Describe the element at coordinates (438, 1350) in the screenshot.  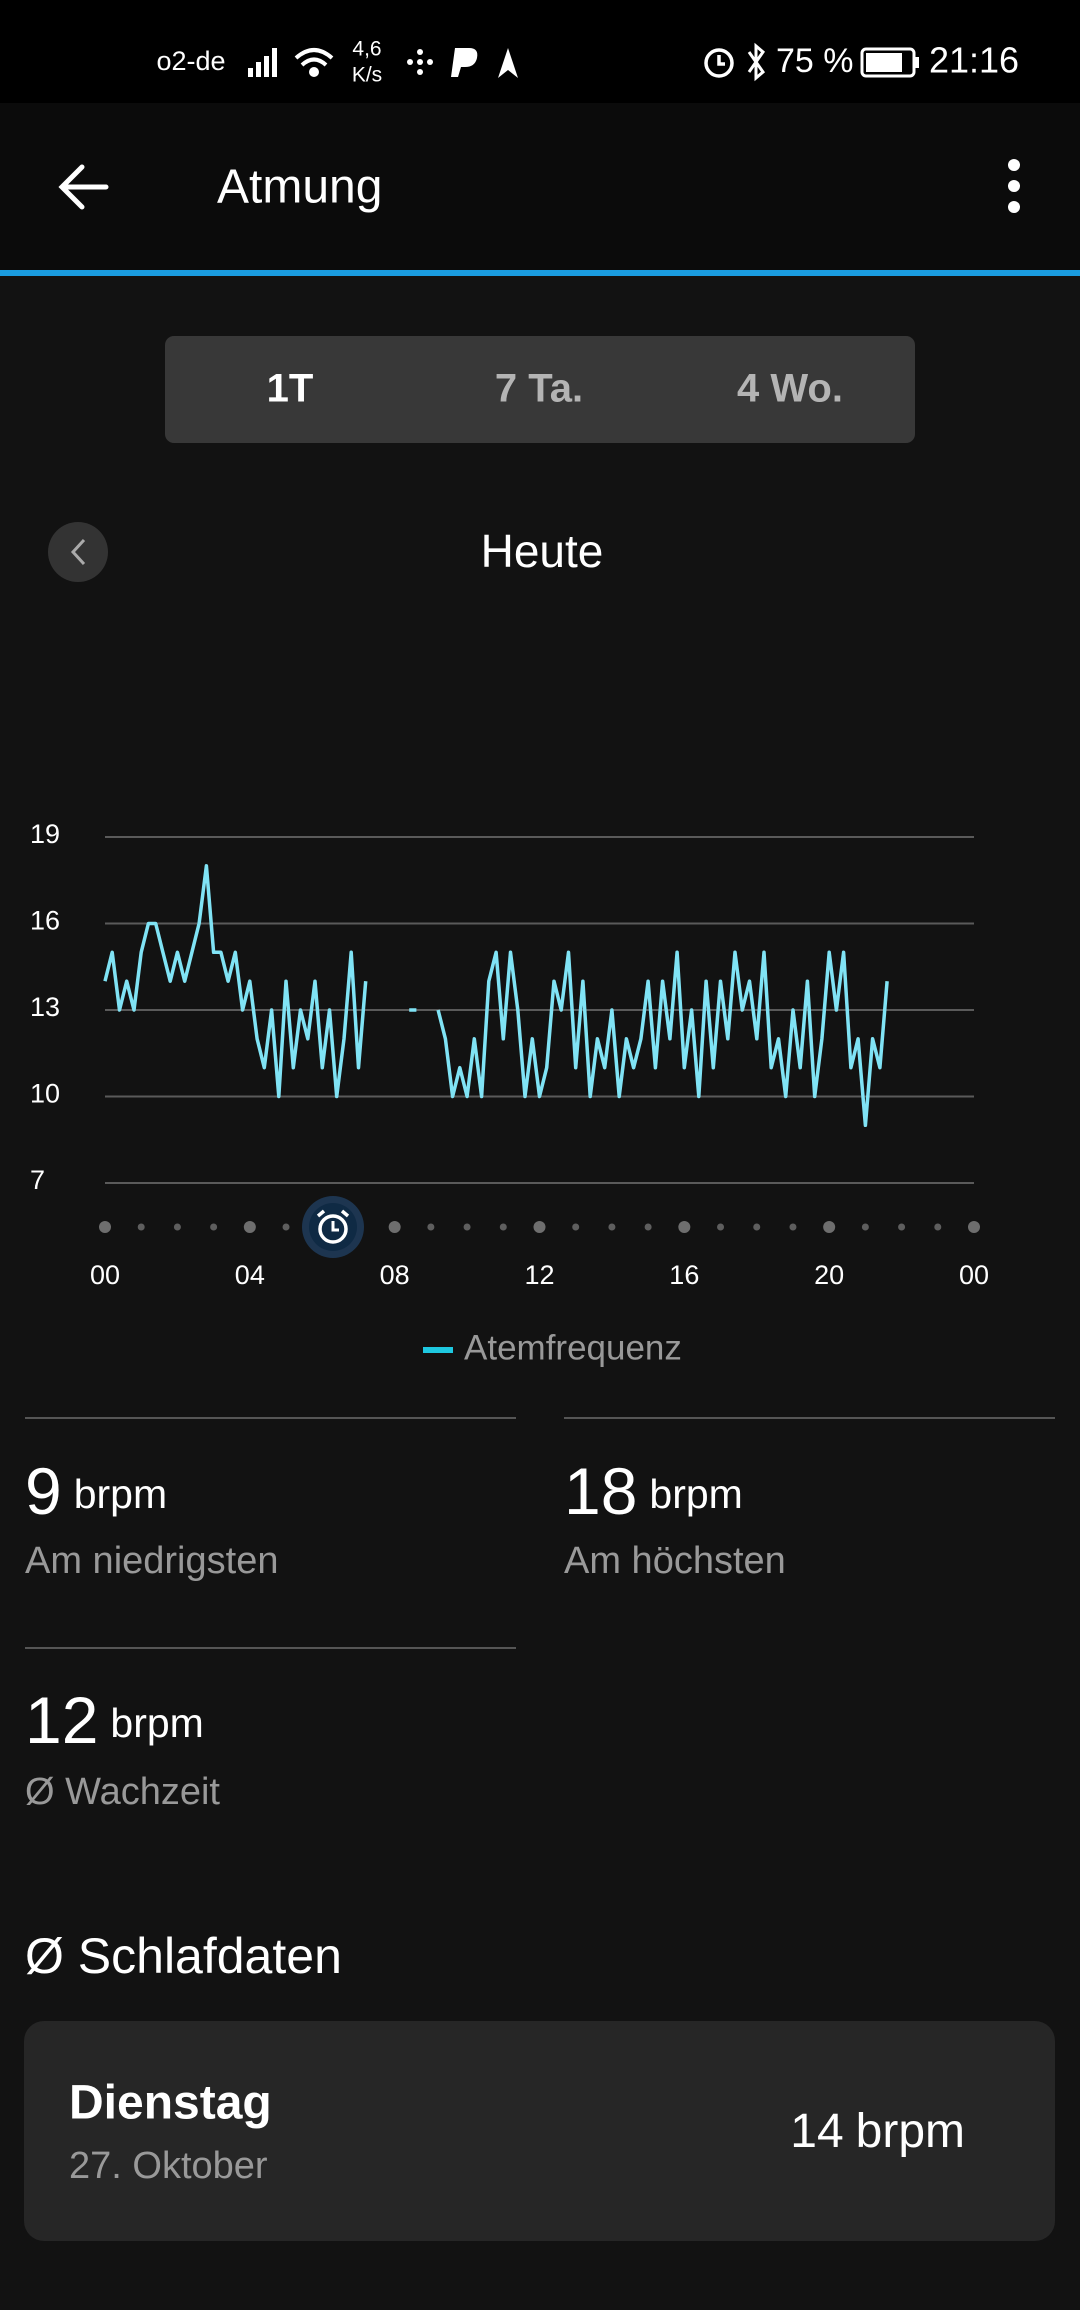
I see `legend-swatch` at that location.